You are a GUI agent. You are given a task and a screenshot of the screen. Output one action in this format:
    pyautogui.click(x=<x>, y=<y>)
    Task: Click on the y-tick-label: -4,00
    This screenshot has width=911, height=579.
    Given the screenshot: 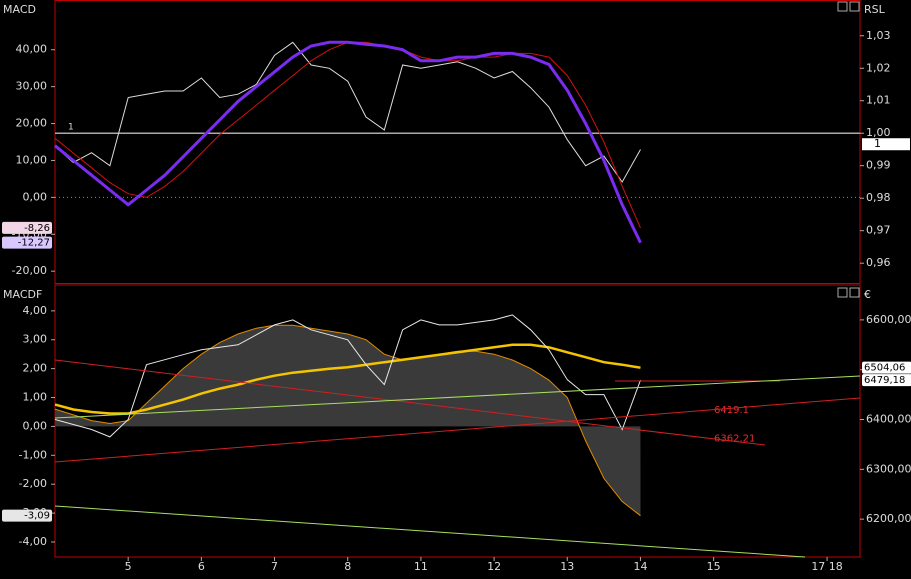 What is the action you would take?
    pyautogui.click(x=33, y=541)
    